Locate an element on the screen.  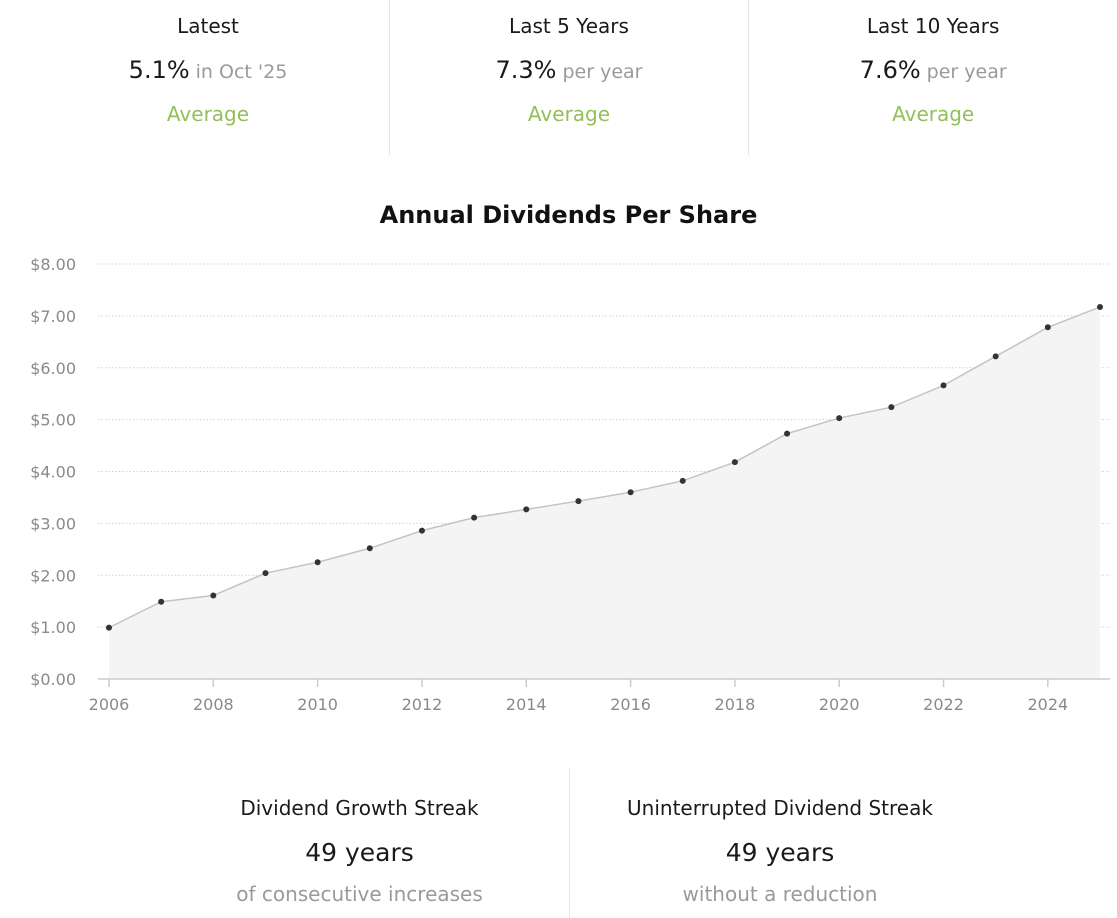
x-tick-label: 2018 is located at coordinates (735, 704).